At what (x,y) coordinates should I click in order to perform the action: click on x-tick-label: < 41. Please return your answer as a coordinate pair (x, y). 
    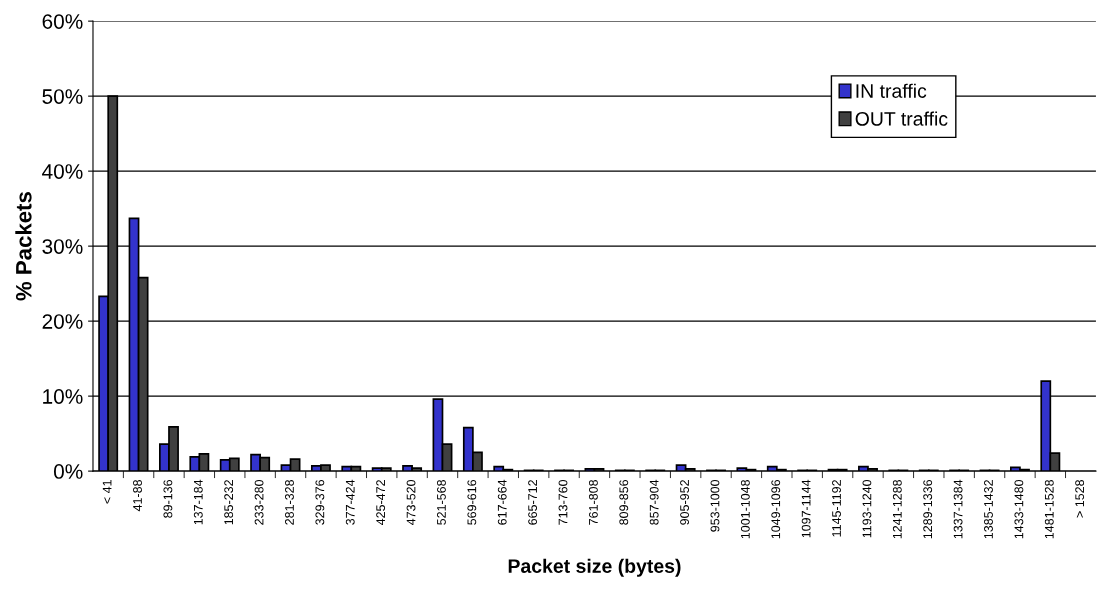
    Looking at the image, I should click on (107, 492).